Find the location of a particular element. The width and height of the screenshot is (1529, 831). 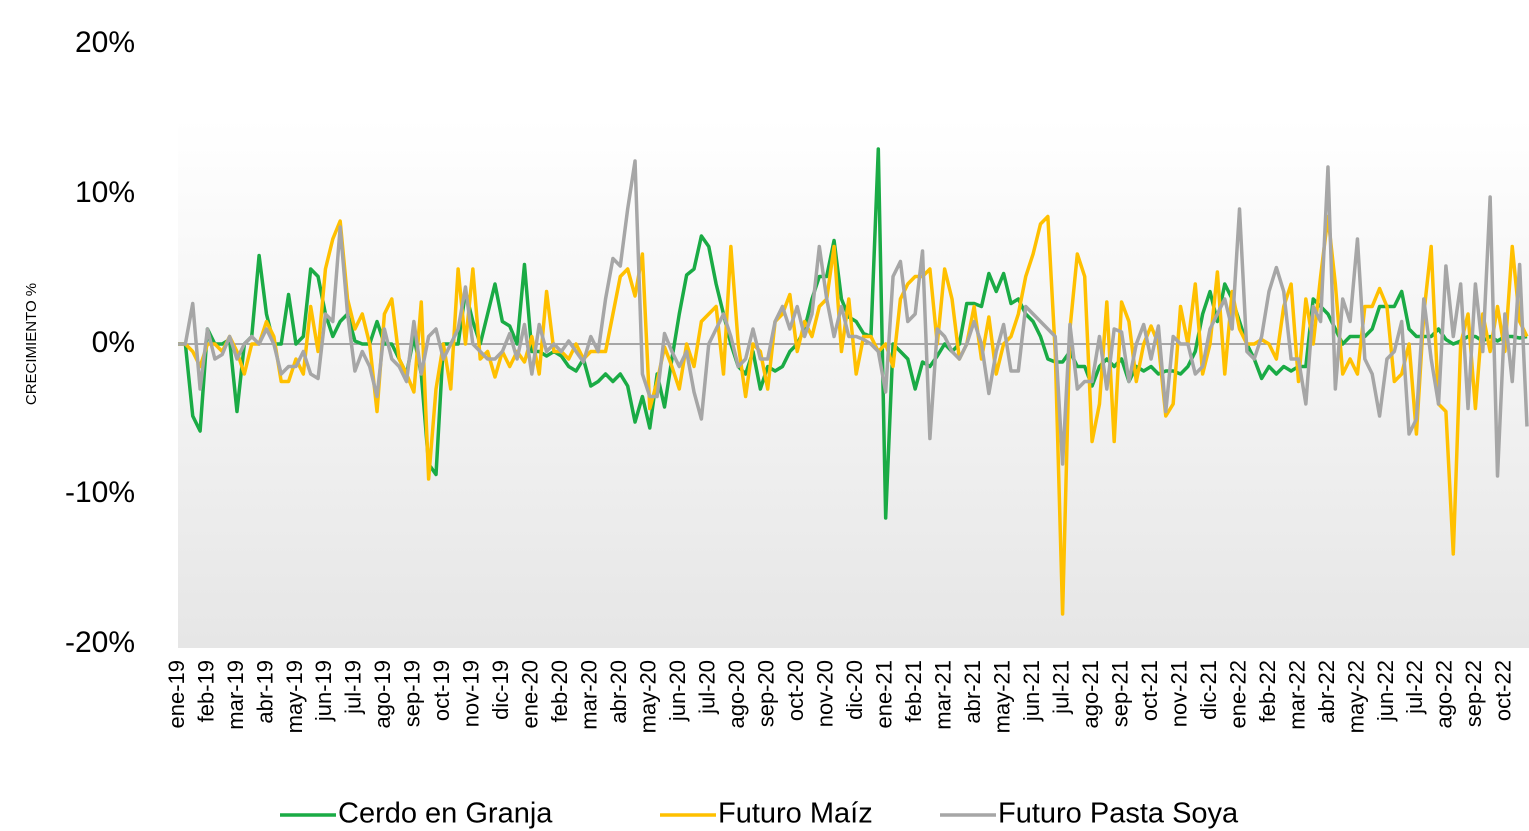

y-tick-label: -10% is located at coordinates (100, 492).